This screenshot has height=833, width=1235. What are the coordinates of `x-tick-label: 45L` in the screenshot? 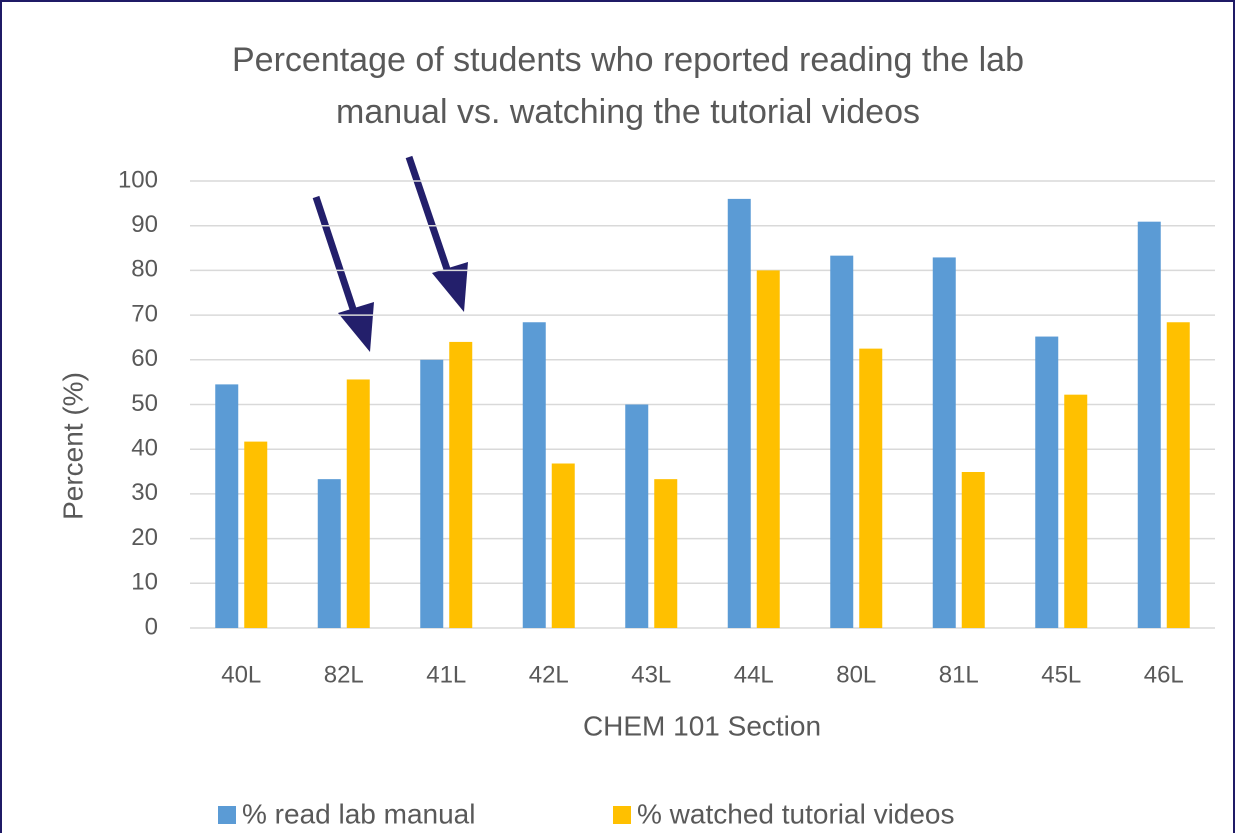 It's located at (1061, 674).